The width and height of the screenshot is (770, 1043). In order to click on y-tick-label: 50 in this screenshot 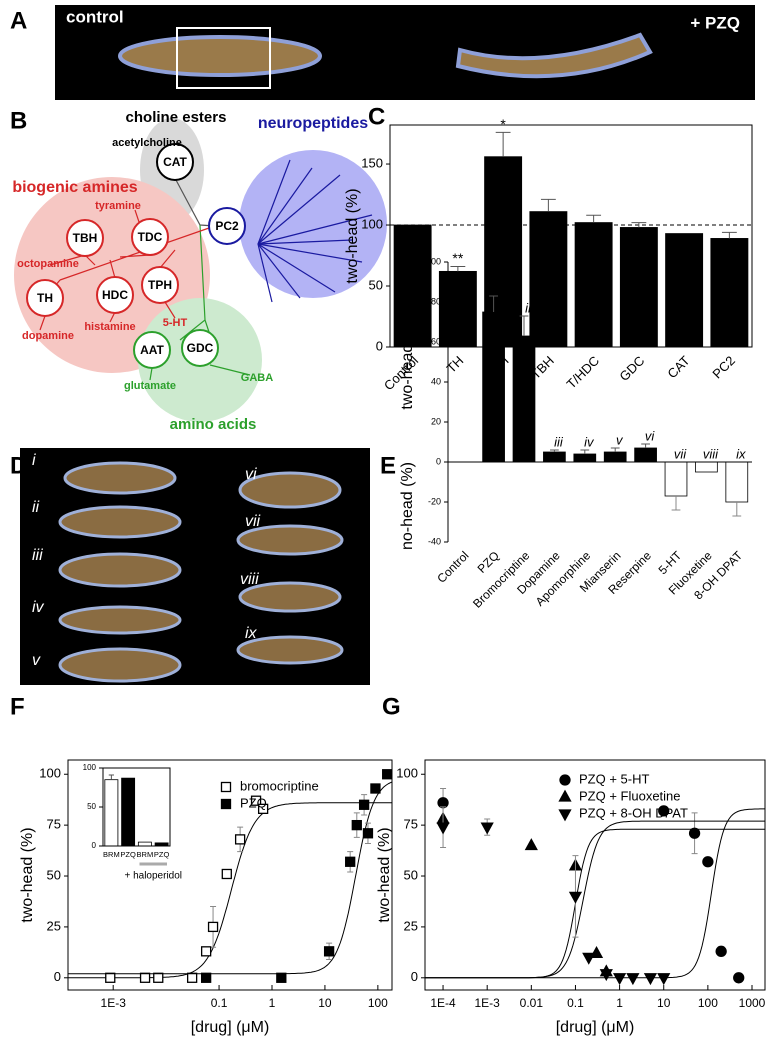, I will do `click(376, 284)`.